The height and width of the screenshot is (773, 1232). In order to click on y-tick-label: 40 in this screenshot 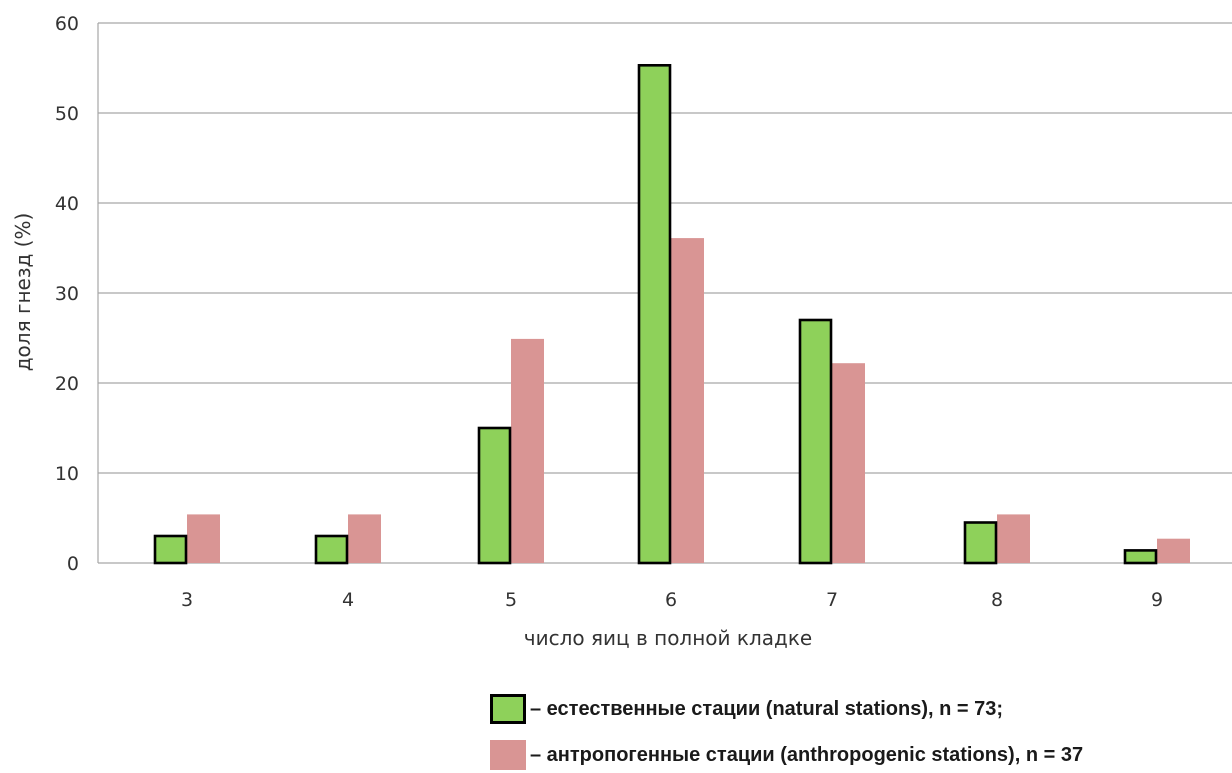, I will do `click(67, 204)`.